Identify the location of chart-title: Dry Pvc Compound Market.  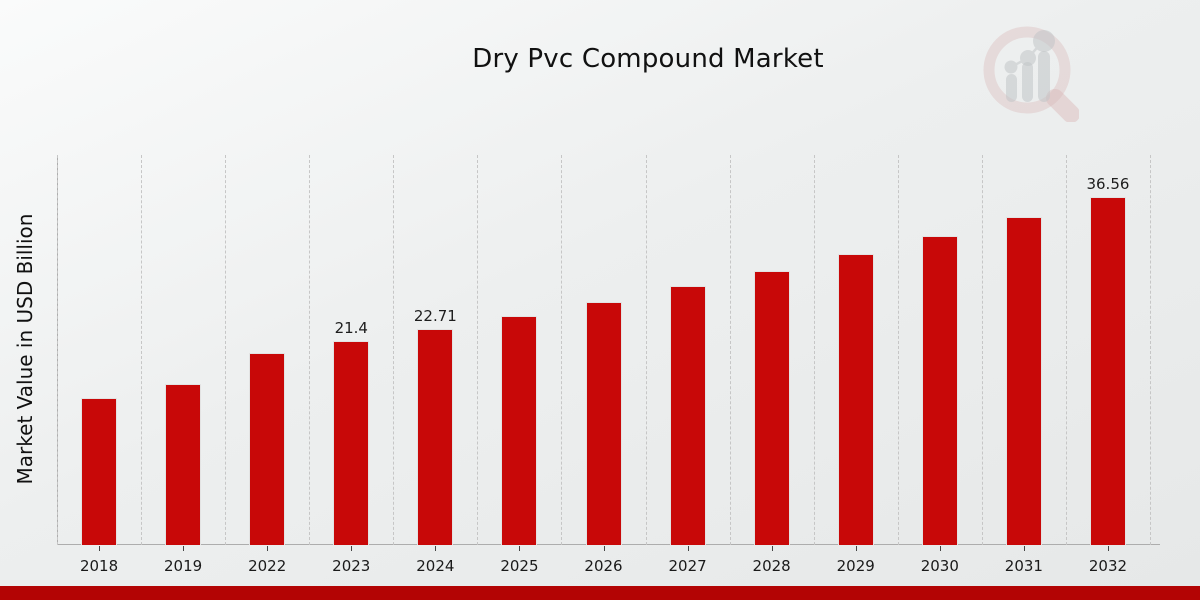
(648, 59).